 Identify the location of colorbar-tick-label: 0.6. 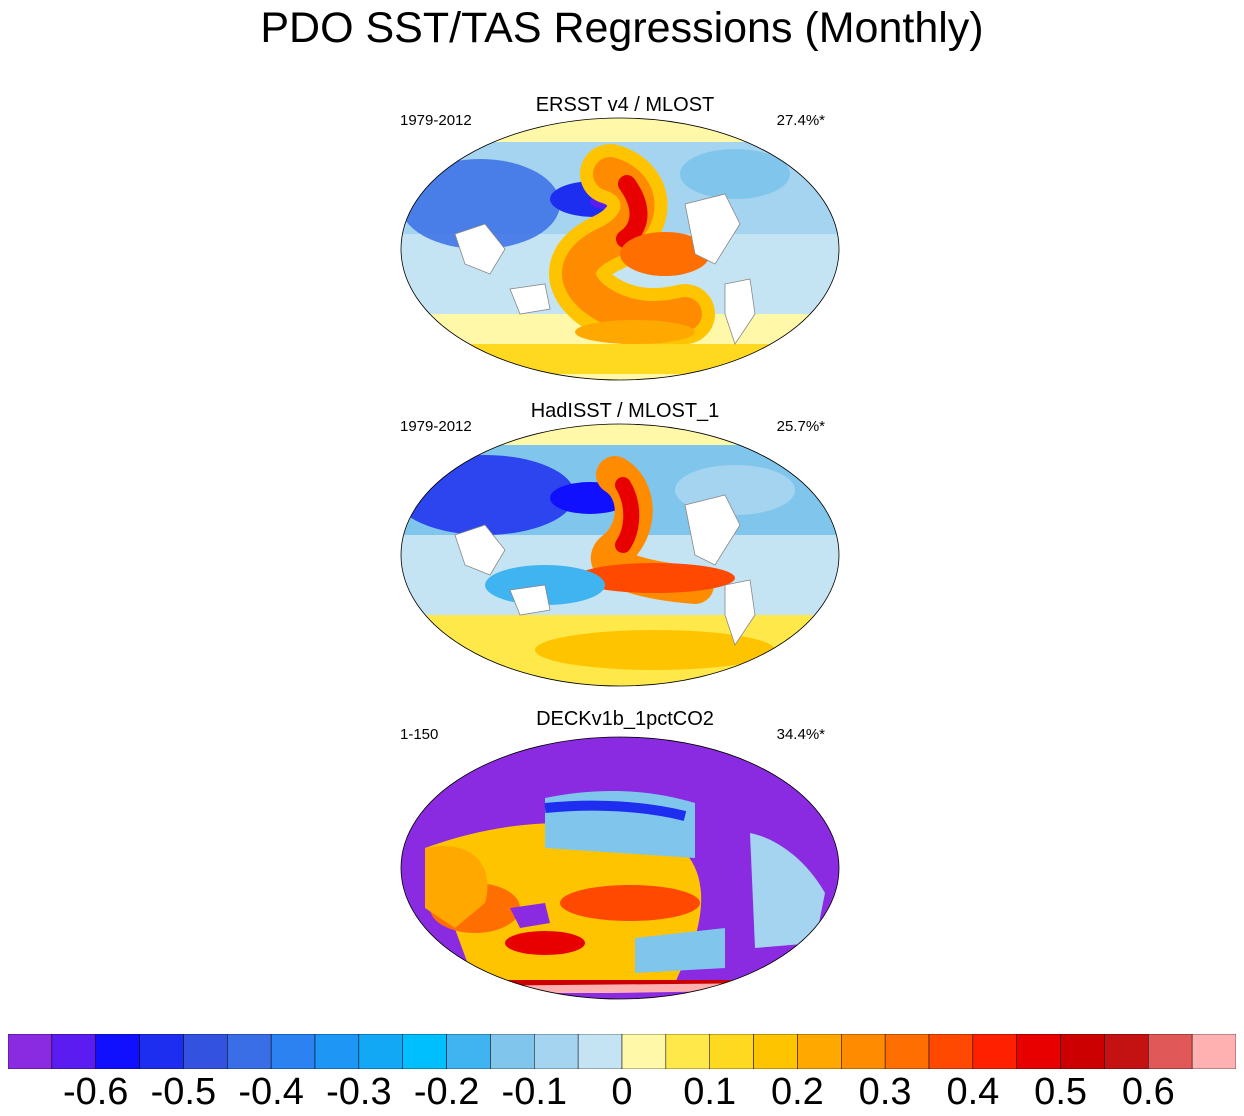
(1148, 1092).